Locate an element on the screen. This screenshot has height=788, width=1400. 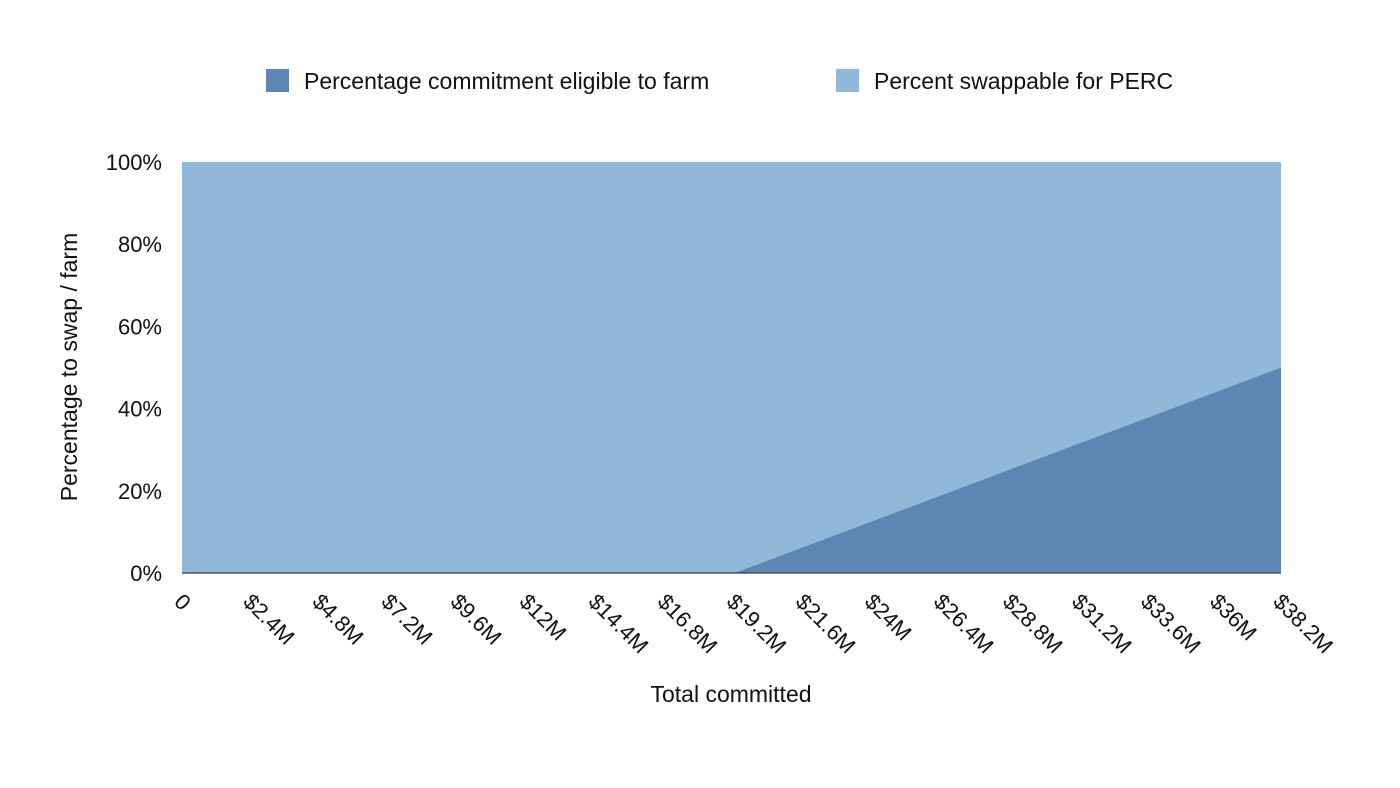
x-tick-label: $36M is located at coordinates (1233, 617).